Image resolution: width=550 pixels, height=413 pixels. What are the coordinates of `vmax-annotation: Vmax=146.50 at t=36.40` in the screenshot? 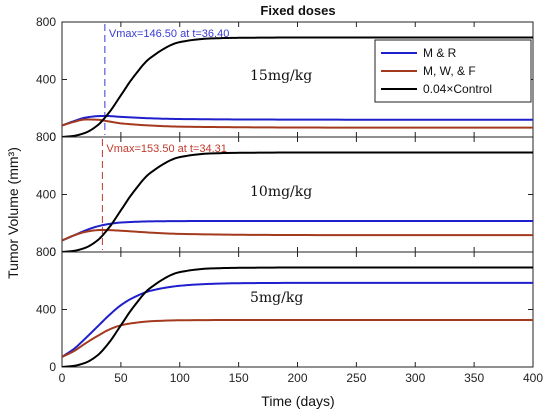 It's located at (169, 34).